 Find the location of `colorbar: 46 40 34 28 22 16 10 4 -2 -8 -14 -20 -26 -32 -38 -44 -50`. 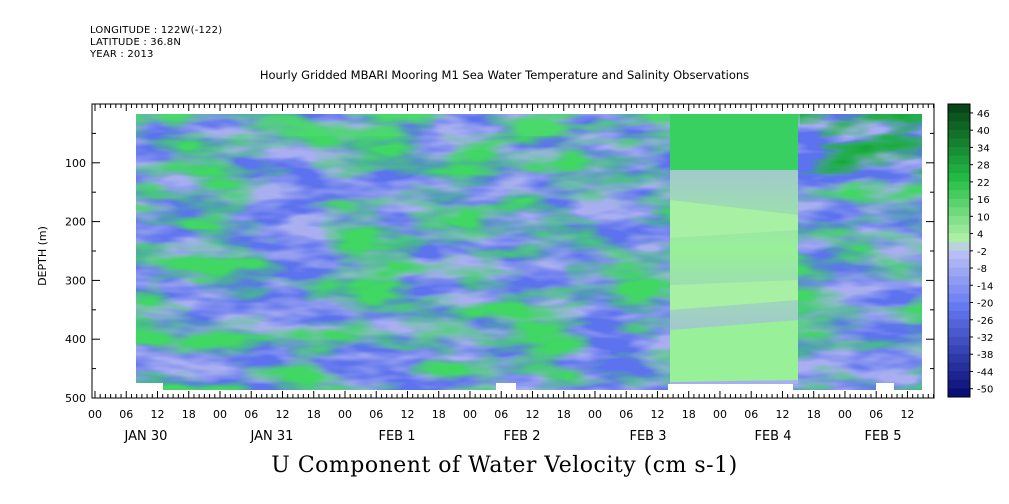

colorbar: 46 40 34 28 22 16 10 4 -2 -8 -14 -20 -26 -32 -38 -44 -50 is located at coordinates (970, 250).